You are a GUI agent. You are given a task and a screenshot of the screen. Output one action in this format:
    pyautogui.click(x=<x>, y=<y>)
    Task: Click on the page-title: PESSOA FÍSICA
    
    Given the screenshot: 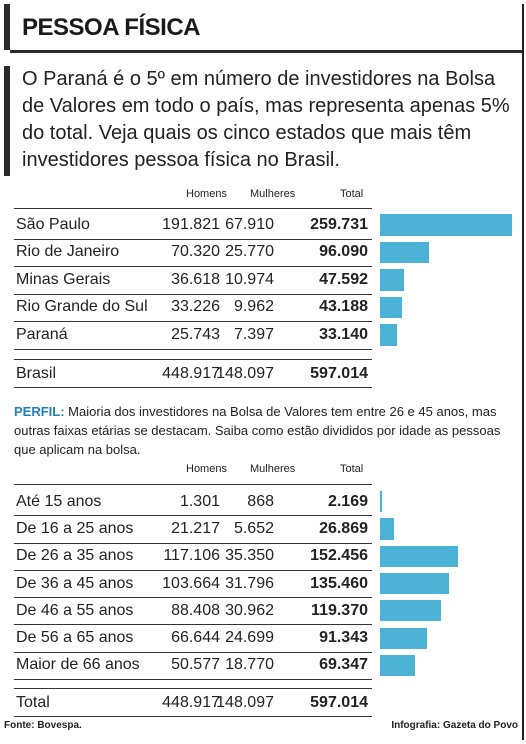 What is the action you would take?
    pyautogui.click(x=111, y=27)
    